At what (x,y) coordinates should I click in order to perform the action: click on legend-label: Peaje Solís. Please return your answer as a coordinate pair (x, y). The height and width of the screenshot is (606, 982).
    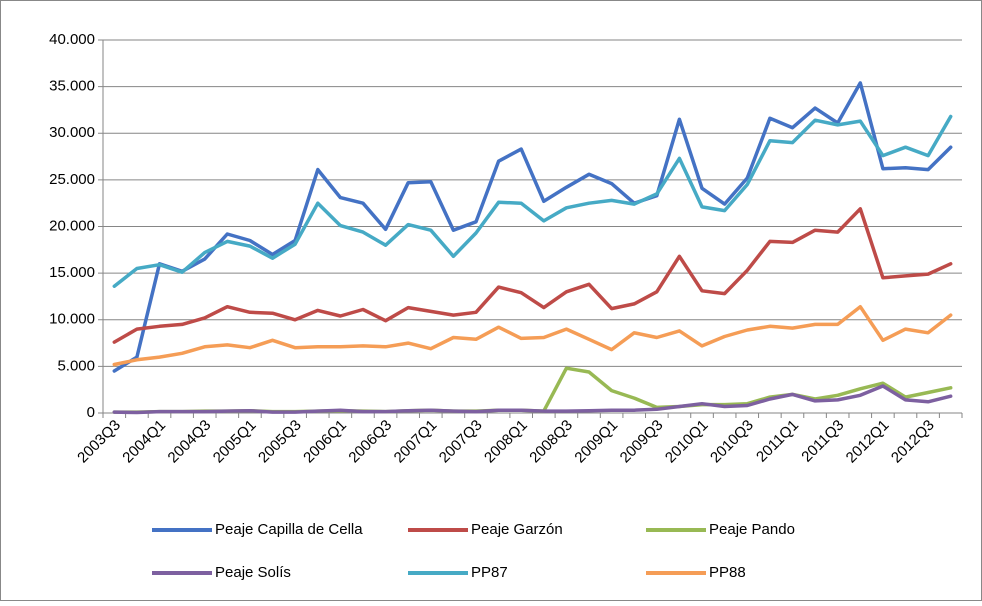
    Looking at the image, I should click on (253, 572).